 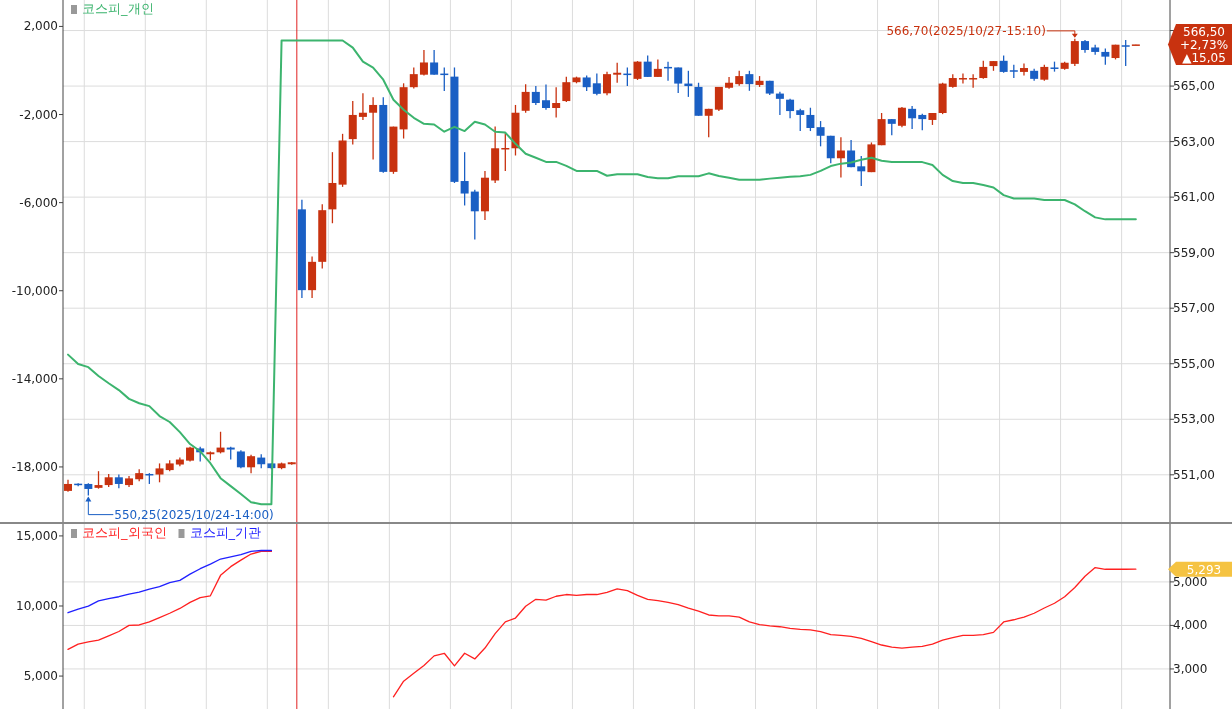 What do you see at coordinates (1194, 363) in the screenshot?
I see `y2-tick-label: 555,00` at bounding box center [1194, 363].